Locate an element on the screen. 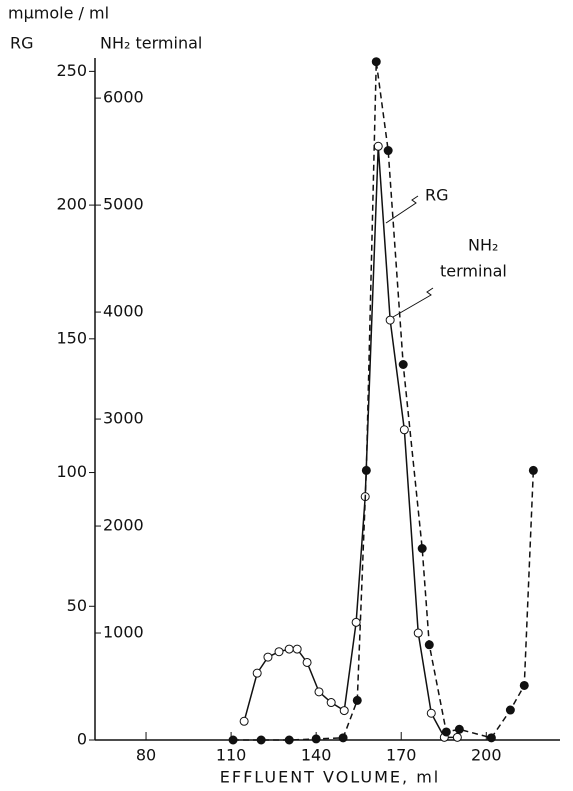  y-label: RG is located at coordinates (22, 43).